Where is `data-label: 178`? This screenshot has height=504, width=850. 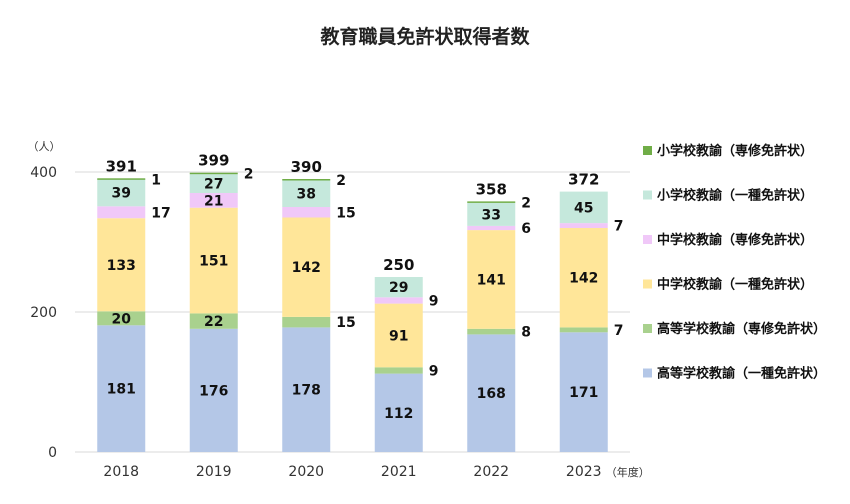 data-label: 178 is located at coordinates (306, 391).